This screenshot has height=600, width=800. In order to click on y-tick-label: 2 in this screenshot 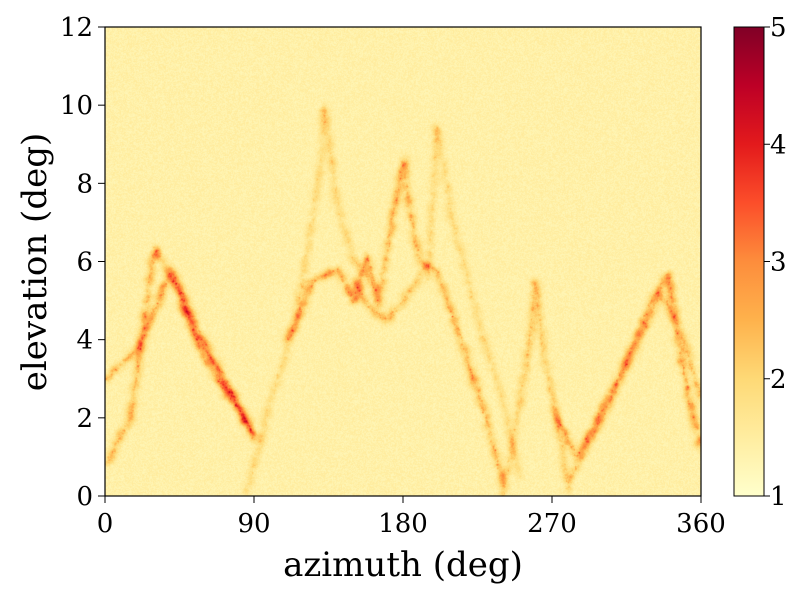, I will do `click(84, 419)`.